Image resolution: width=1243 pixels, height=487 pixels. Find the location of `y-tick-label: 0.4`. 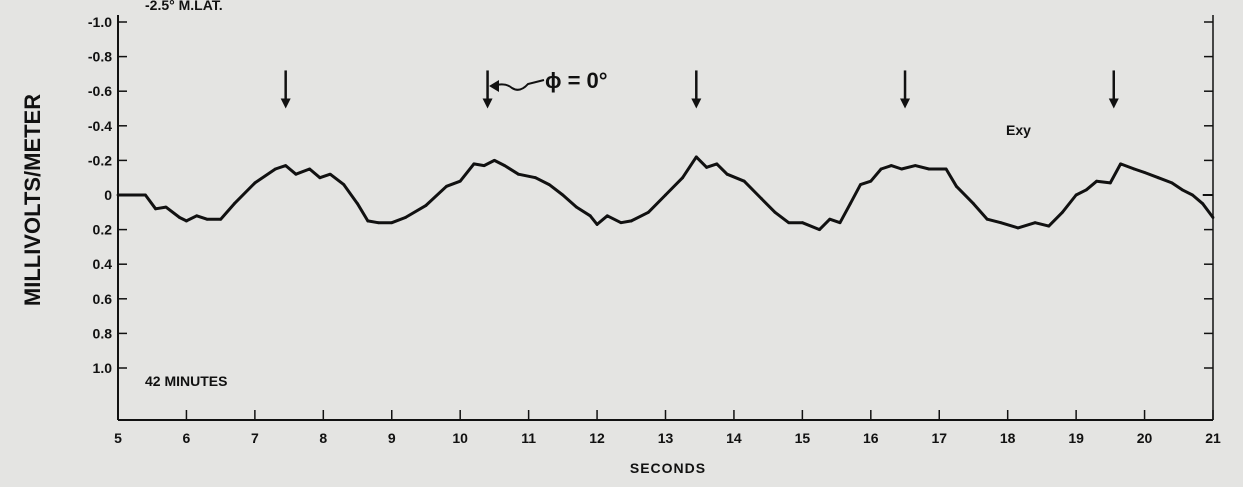

y-tick-label: 0.4 is located at coordinates (103, 264).